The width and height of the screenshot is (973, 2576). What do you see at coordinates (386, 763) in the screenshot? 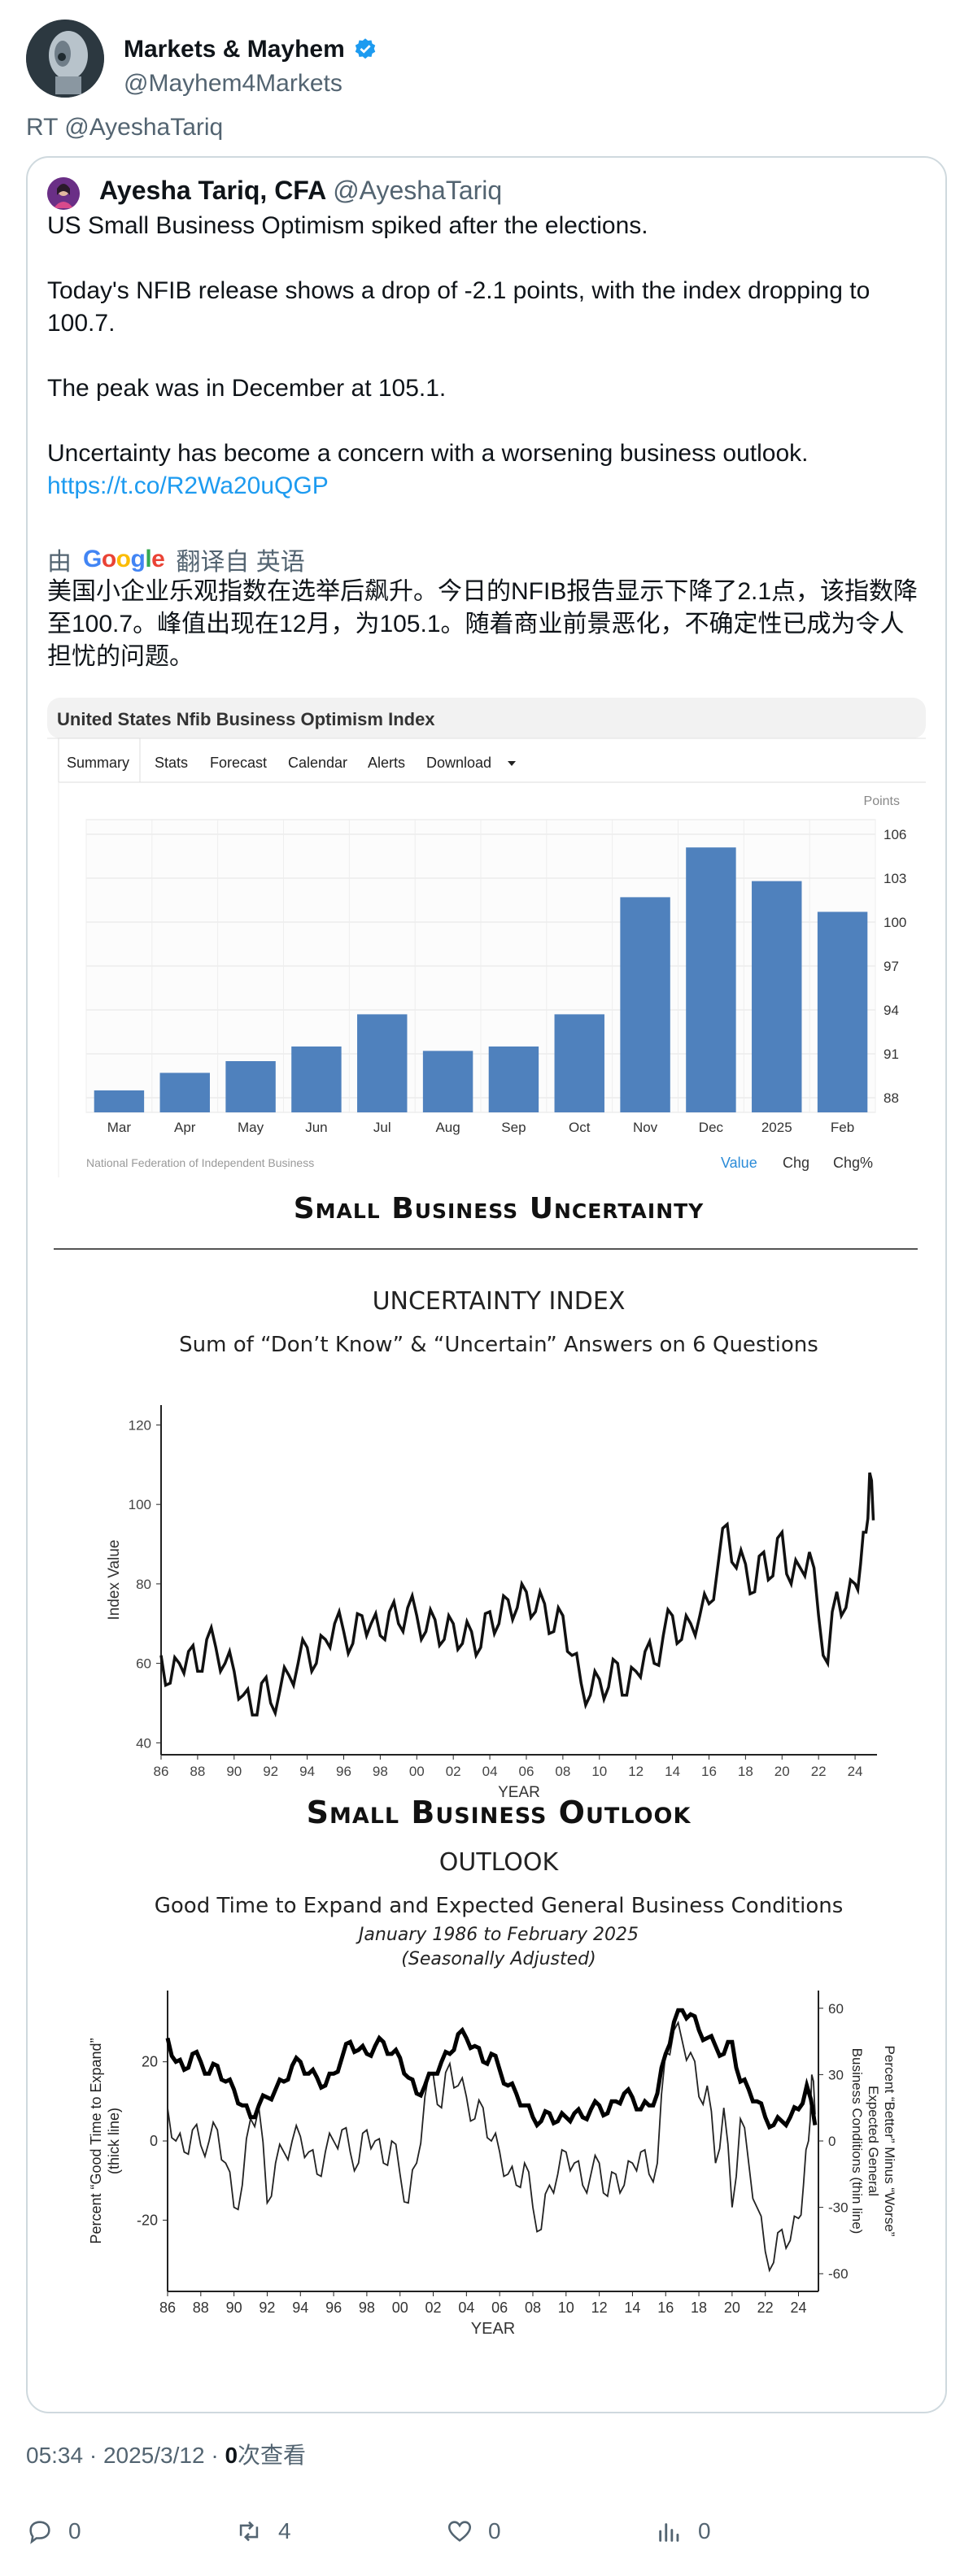
I see `tab-alerts: Alerts` at bounding box center [386, 763].